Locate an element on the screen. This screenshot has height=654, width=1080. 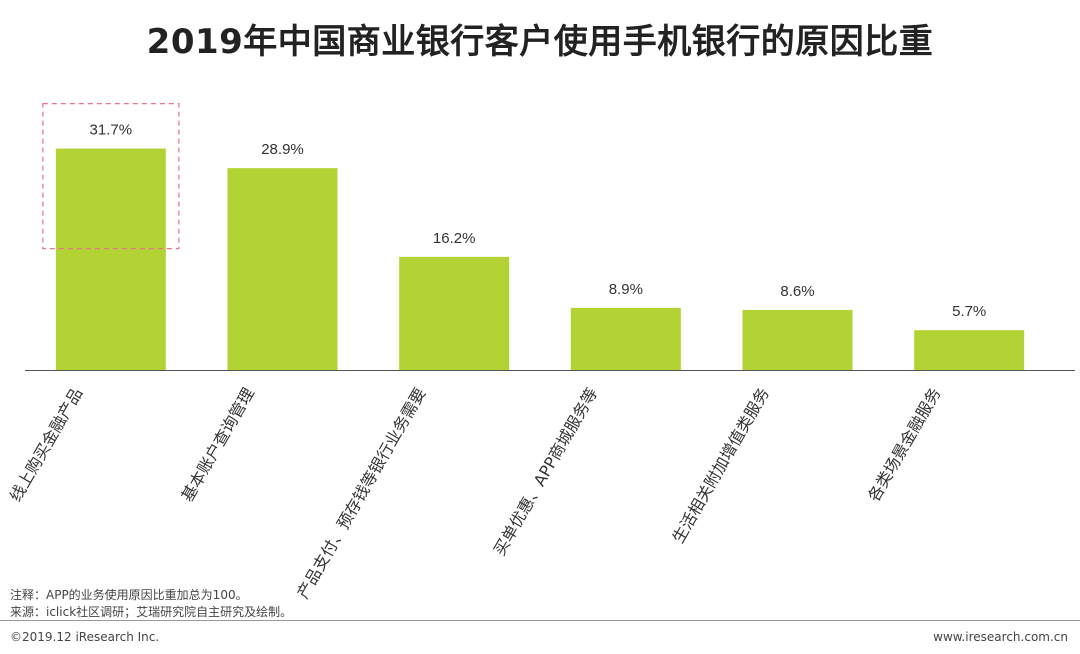
bar-value-label: 8.9% is located at coordinates (626, 289).